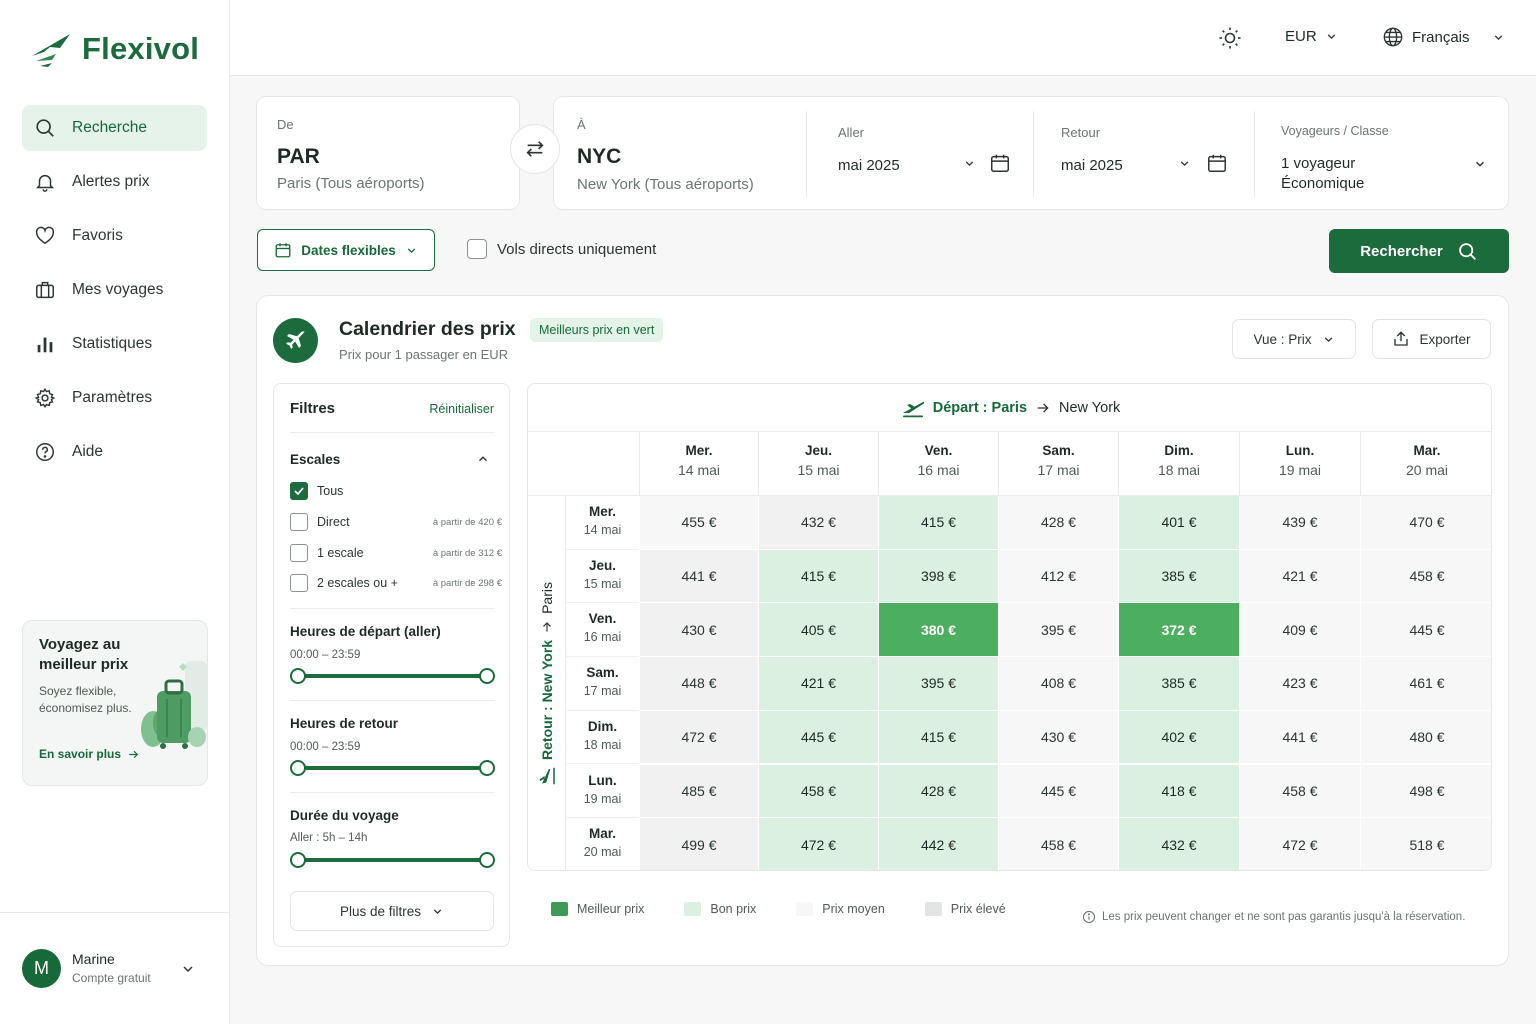 The image size is (1536, 1024). I want to click on from-field: De PAR Paris (Tous aéroports), so click(388, 153).